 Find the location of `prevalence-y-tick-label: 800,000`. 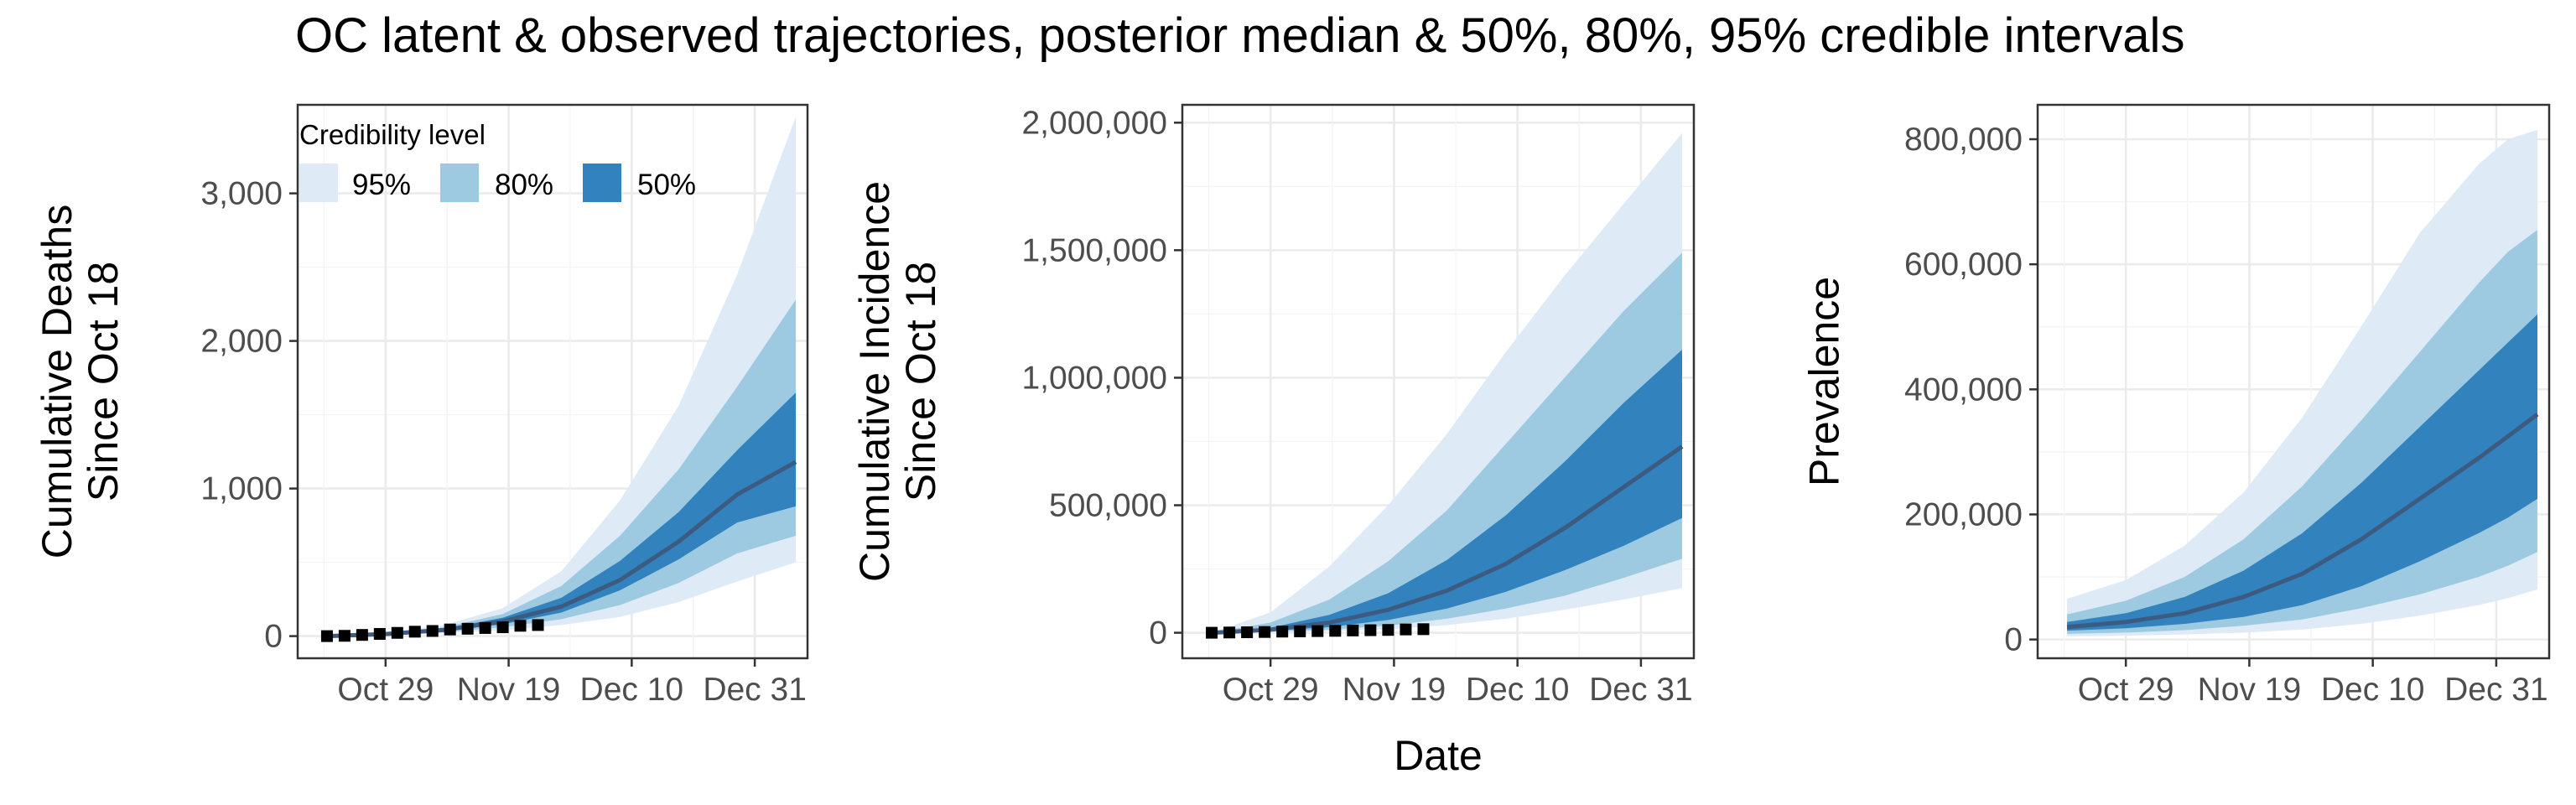

prevalence-y-tick-label: 800,000 is located at coordinates (1963, 140).